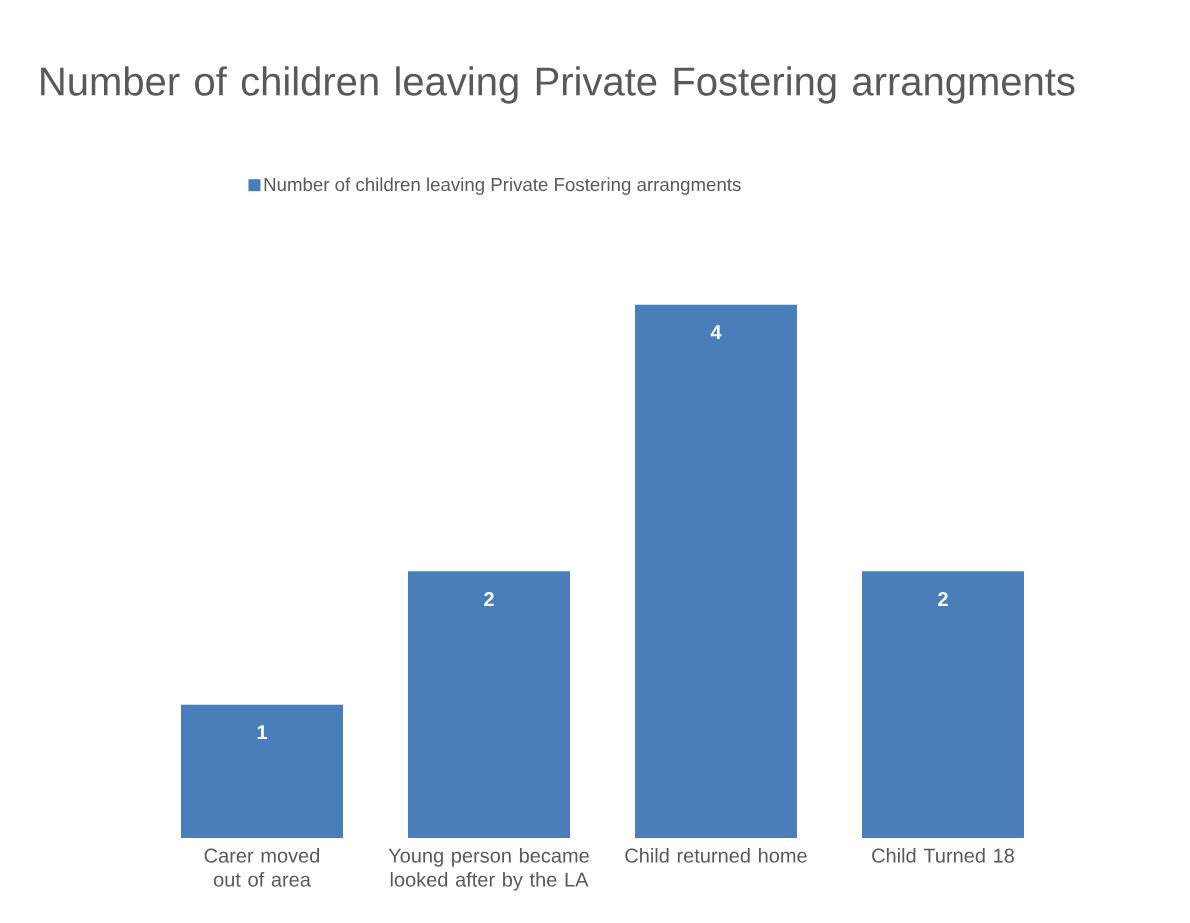 The image size is (1190, 923). What do you see at coordinates (558, 85) in the screenshot?
I see `chart-title: Number of children leaving Private Fostering arrangments` at bounding box center [558, 85].